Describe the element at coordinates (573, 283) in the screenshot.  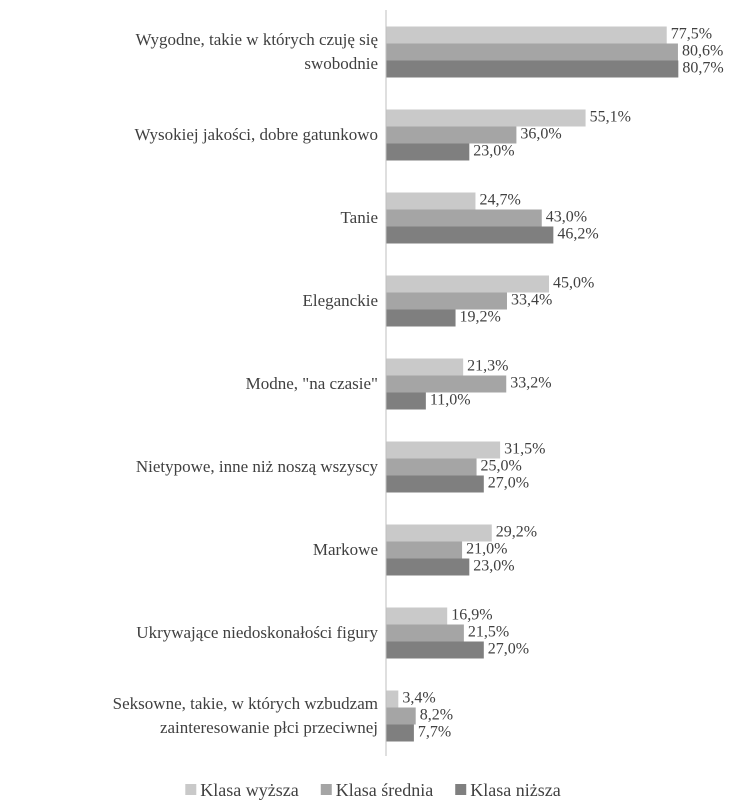
I see `value-label: 45,0%` at that location.